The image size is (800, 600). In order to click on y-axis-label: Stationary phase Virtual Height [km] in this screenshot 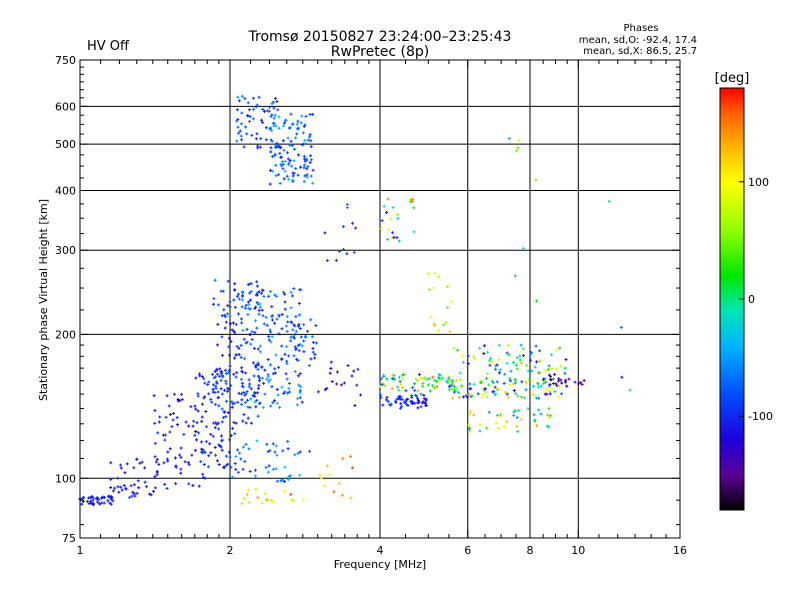, I will do `click(43, 300)`.